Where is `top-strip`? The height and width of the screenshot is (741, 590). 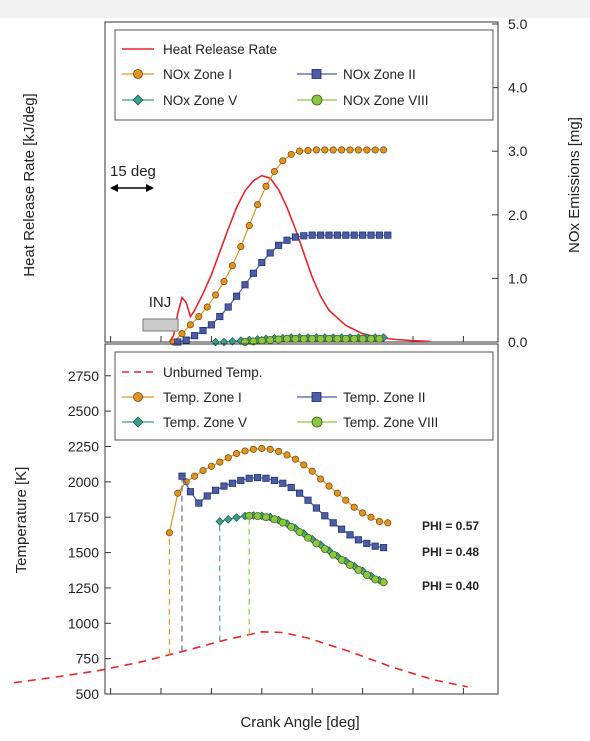
top-strip is located at coordinates (295, 9).